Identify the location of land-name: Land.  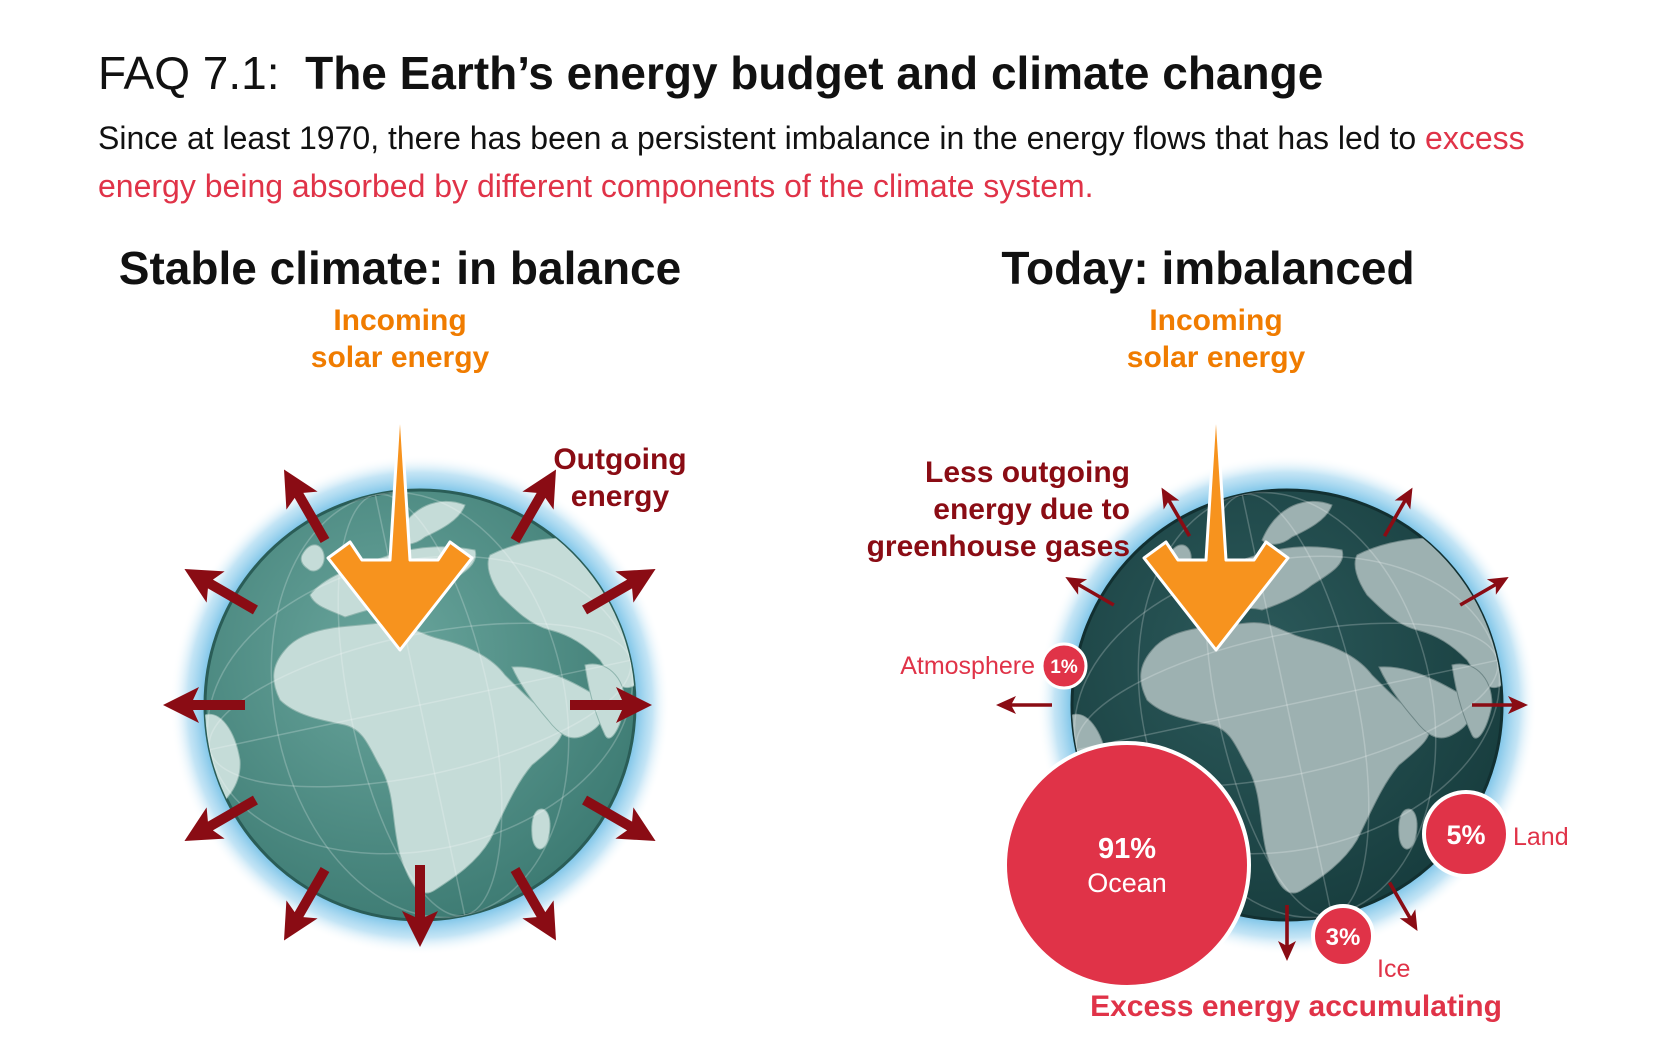
(1541, 837).